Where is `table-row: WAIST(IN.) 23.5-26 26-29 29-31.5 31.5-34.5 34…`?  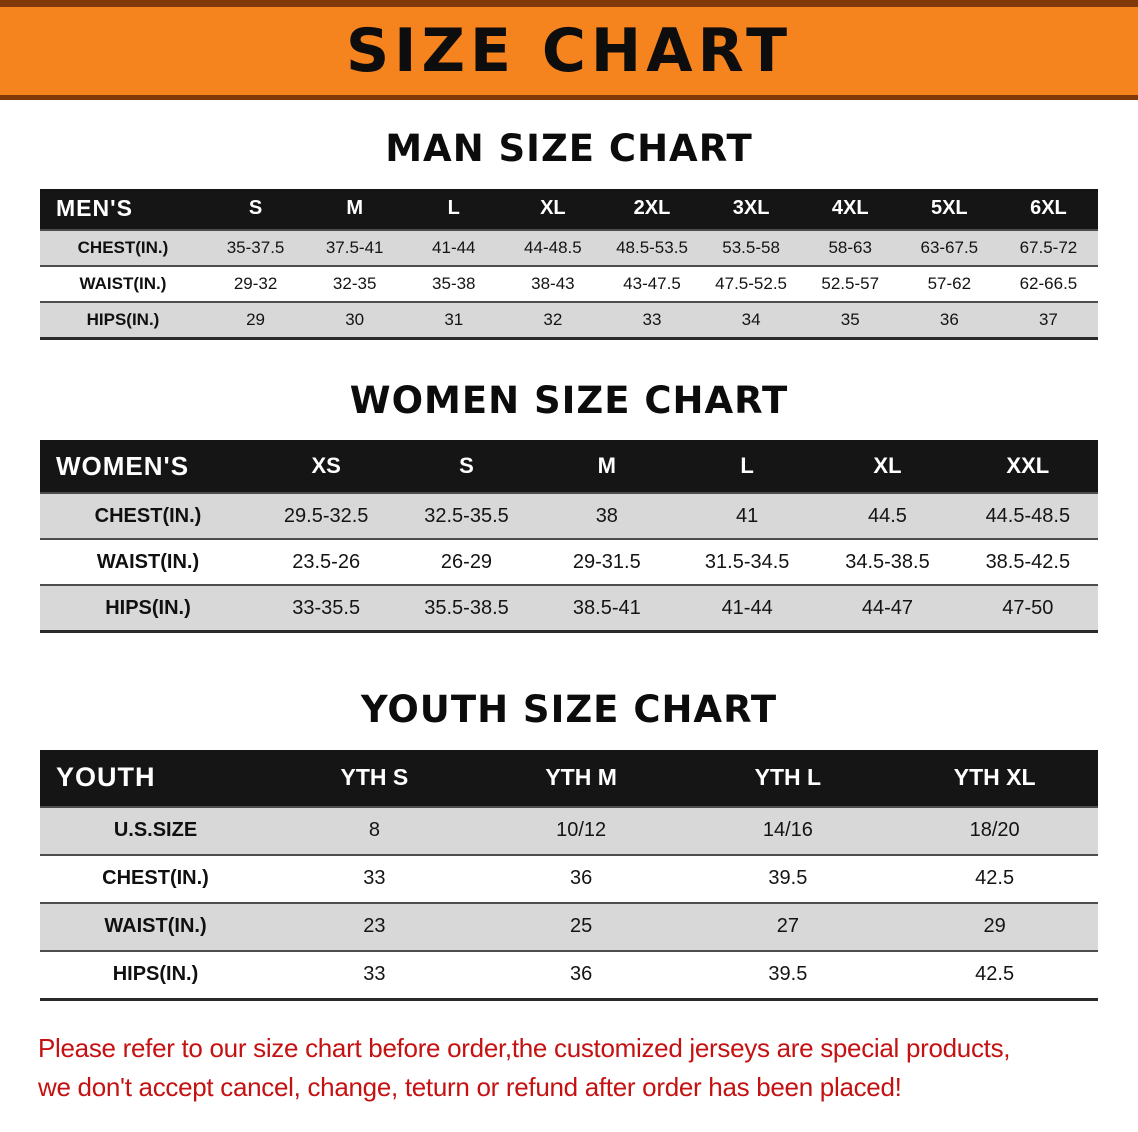 table-row: WAIST(IN.) 23.5-26 26-29 29-31.5 31.5-34.5 34… is located at coordinates (569, 562).